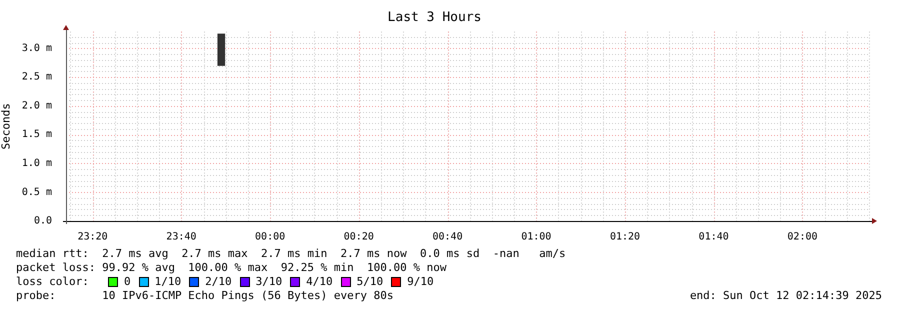 The image size is (897, 310). What do you see at coordinates (359, 237) in the screenshot?
I see `x-tick-label: 00:20` at bounding box center [359, 237].